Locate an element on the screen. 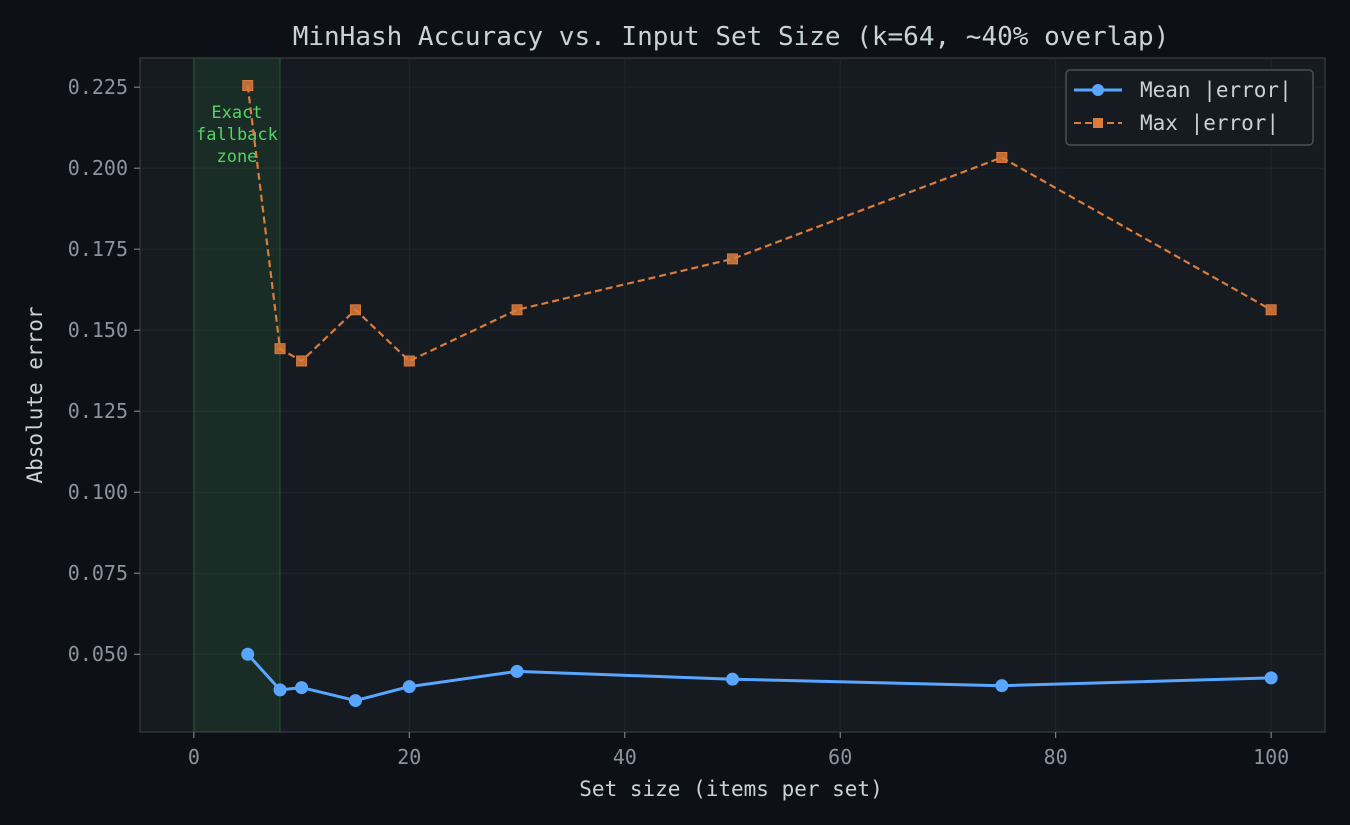  legend-mean-label: Mean |error| is located at coordinates (1216, 90).